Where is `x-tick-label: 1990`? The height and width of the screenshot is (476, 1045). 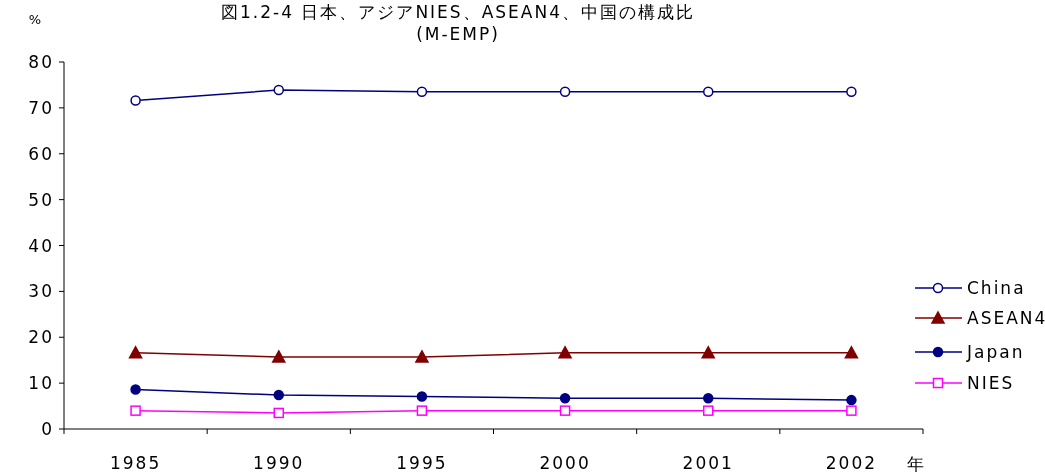 x-tick-label: 1990 is located at coordinates (279, 463).